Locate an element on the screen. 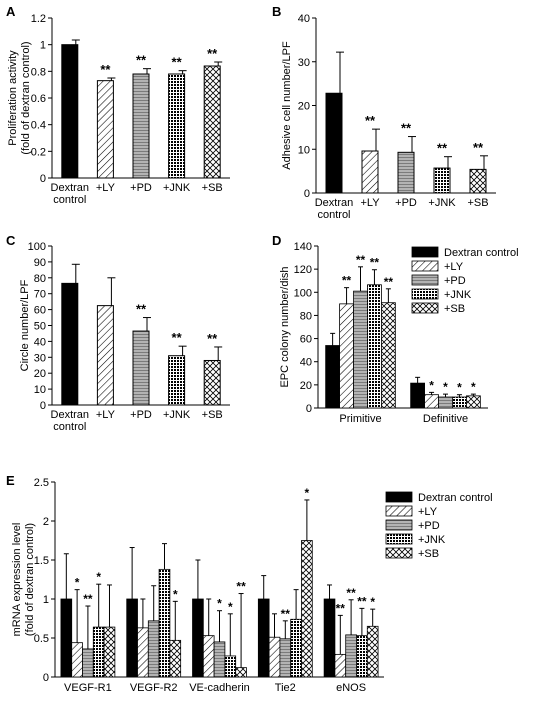 The width and height of the screenshot is (533, 717). y-tick-label: 0.4 is located at coordinates (38, 126).